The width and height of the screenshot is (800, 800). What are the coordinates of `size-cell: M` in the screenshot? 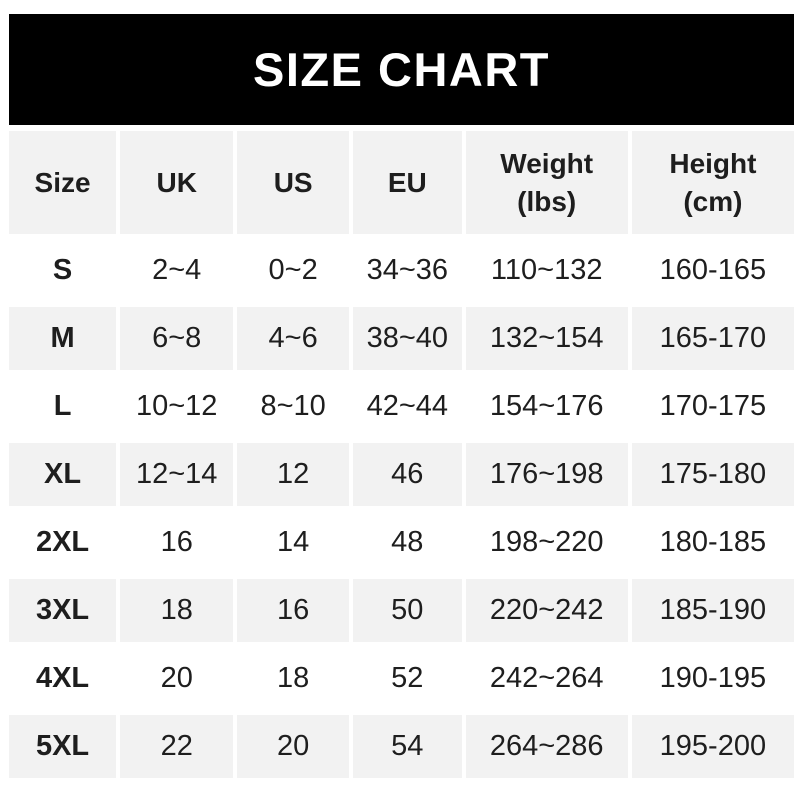 It's located at (63, 338).